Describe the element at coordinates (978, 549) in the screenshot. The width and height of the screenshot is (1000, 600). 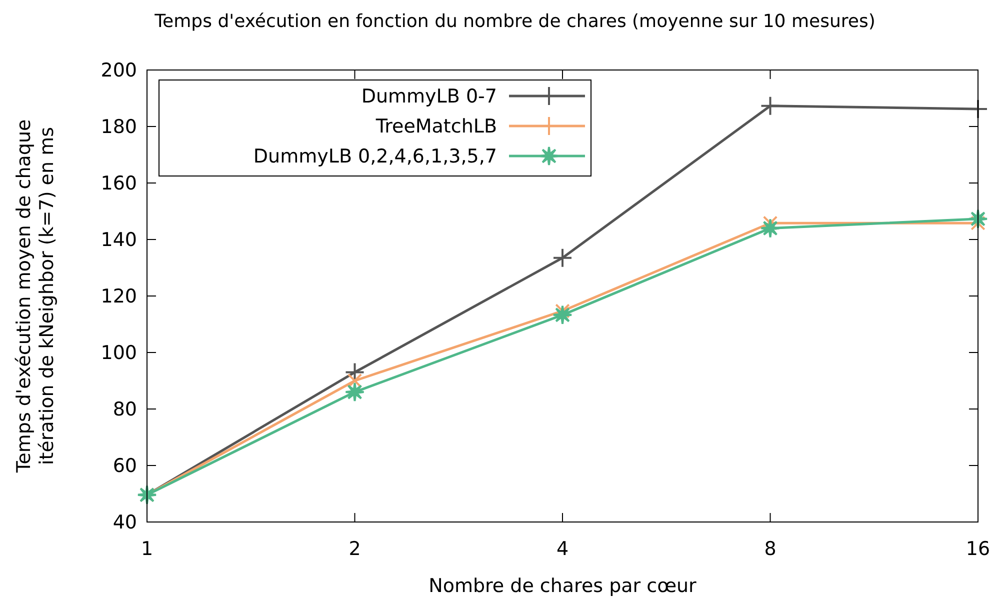
I see `x-tick-label: 16` at that location.